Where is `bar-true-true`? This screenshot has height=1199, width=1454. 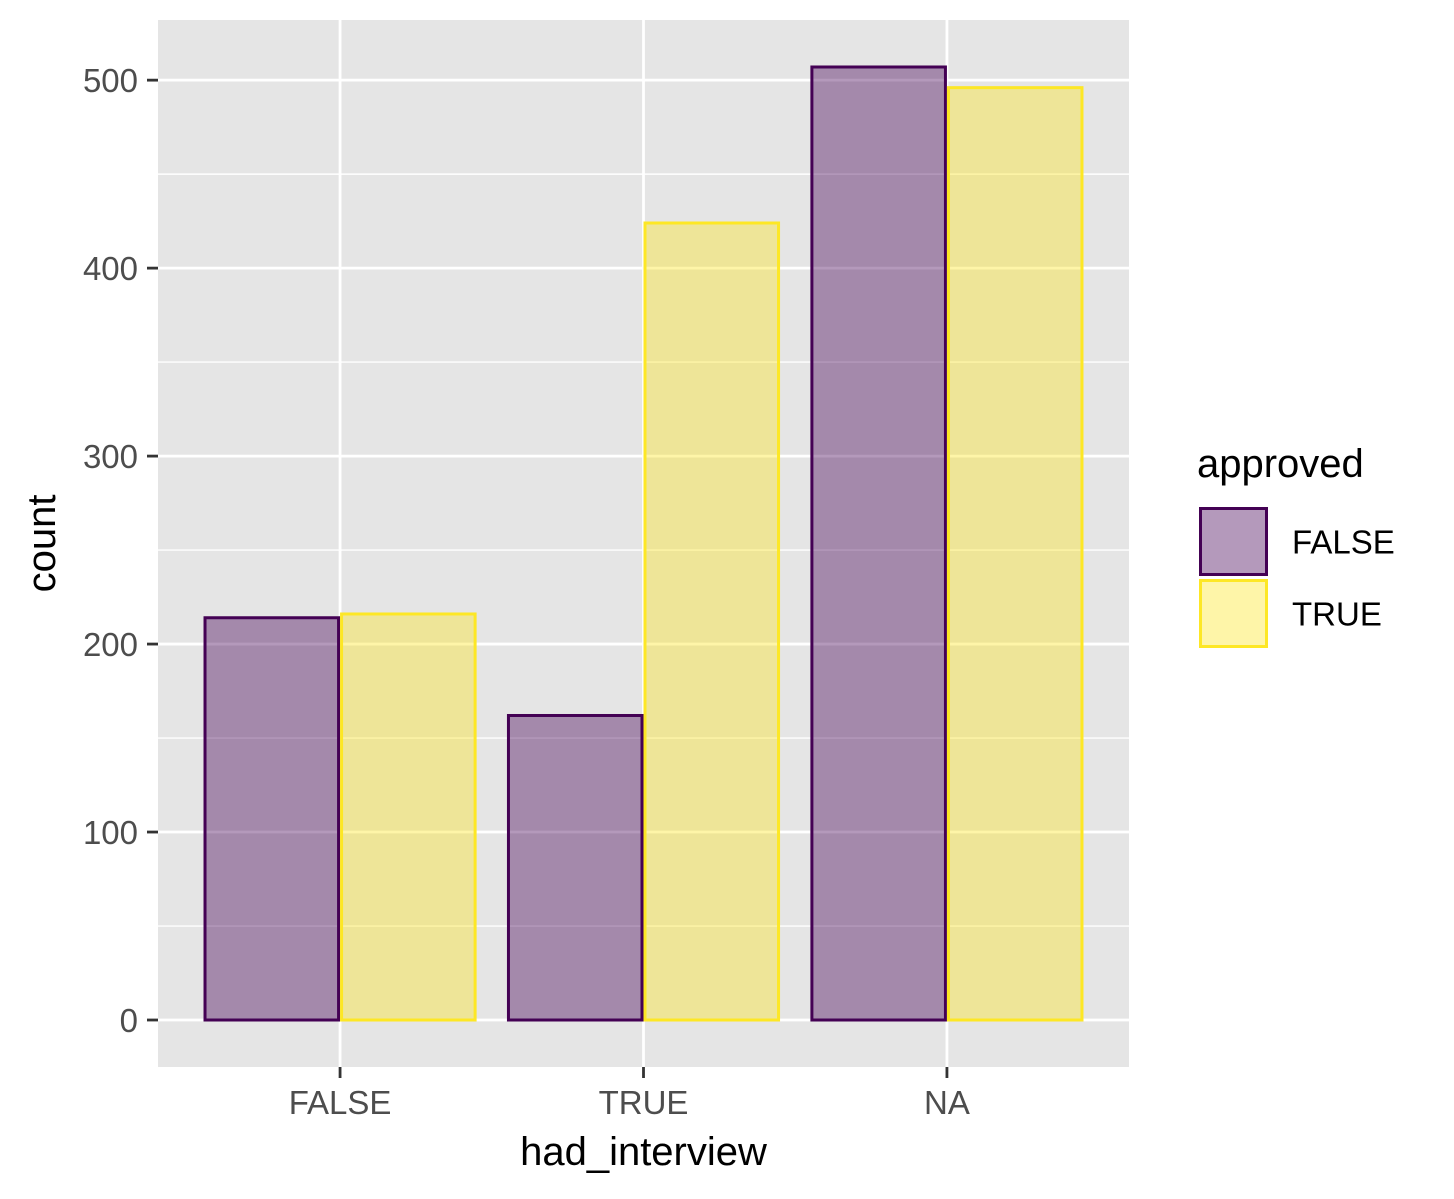
bar-true-true is located at coordinates (712, 621).